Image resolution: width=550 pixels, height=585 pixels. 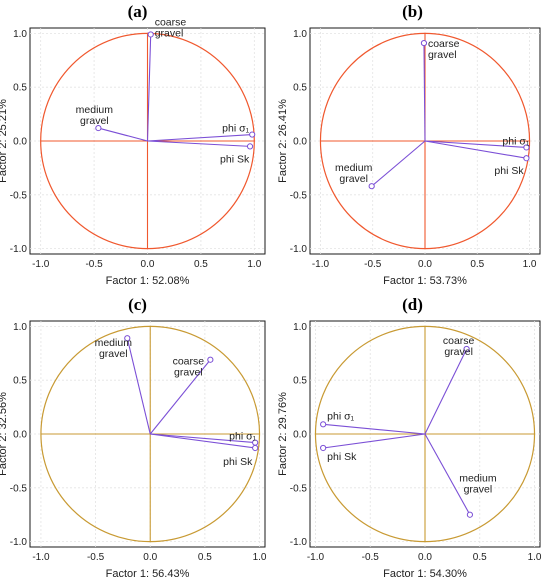 I want to click on x-axis-title: Factor 1: 52.08%, so click(x=148, y=281).